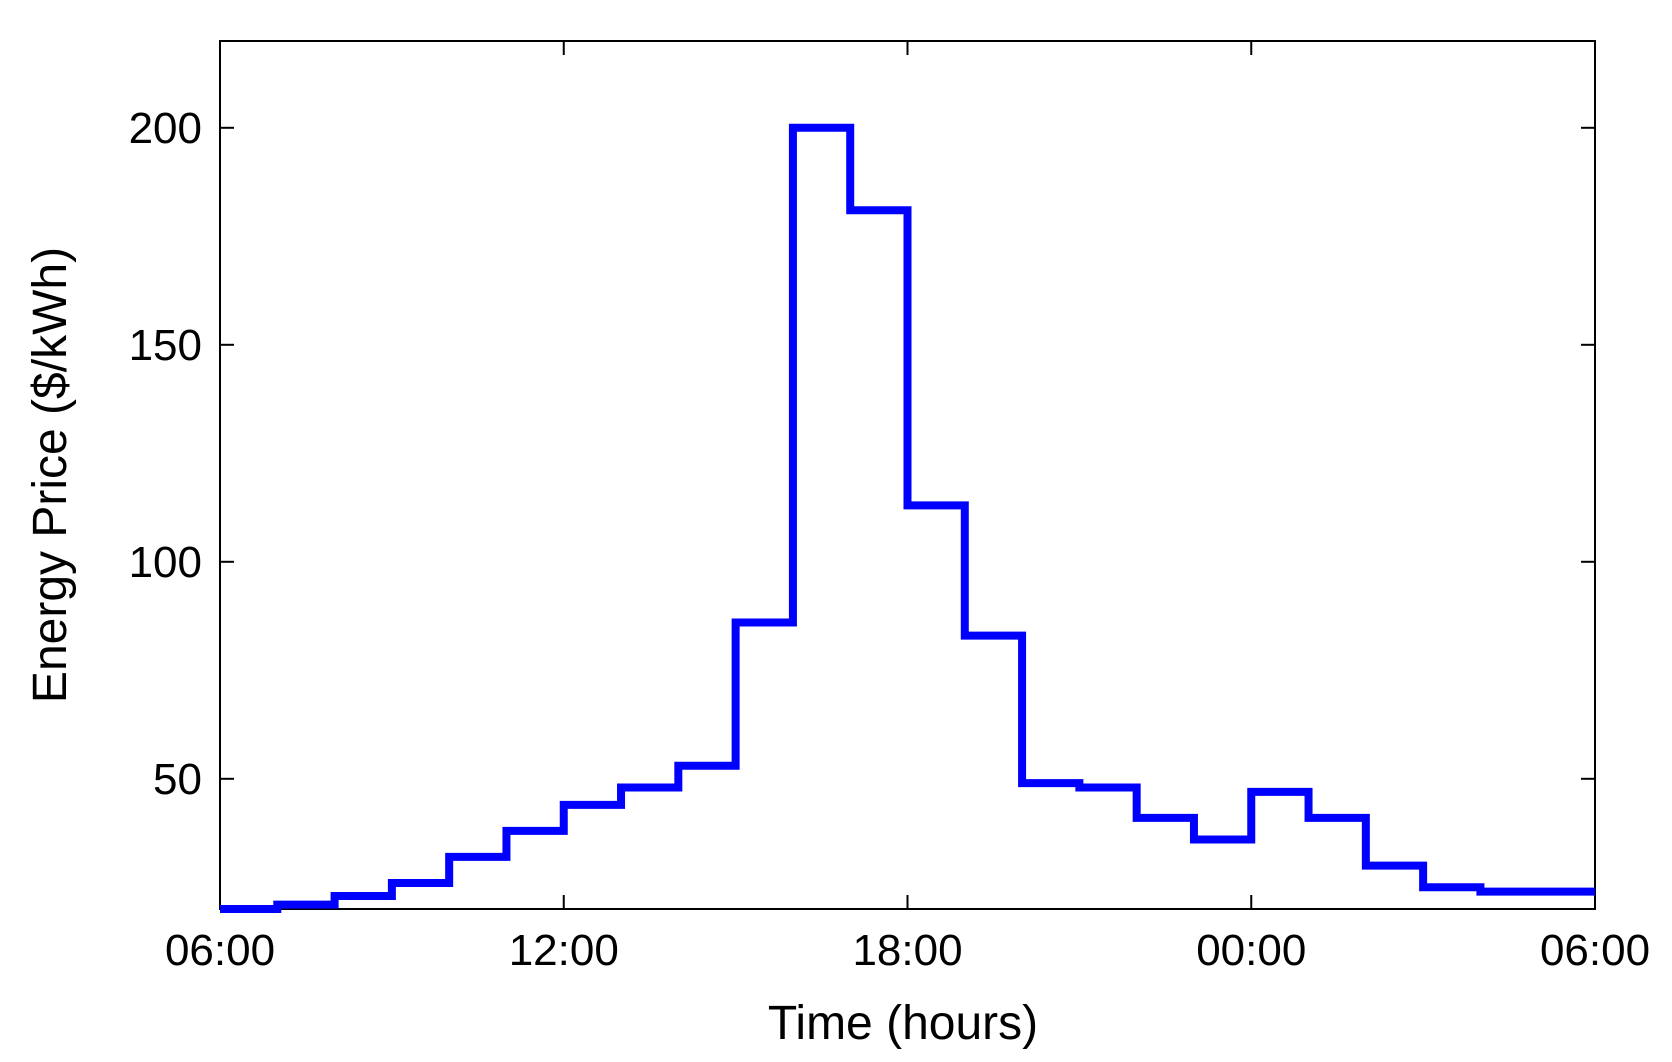 The width and height of the screenshot is (1672, 1062). What do you see at coordinates (177, 779) in the screenshot?
I see `y-tick-label: 50` at bounding box center [177, 779].